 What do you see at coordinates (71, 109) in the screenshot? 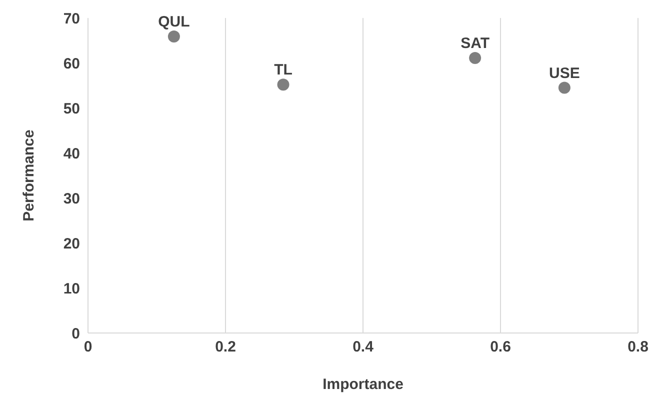
I see `y-tick-label: 50` at bounding box center [71, 109].